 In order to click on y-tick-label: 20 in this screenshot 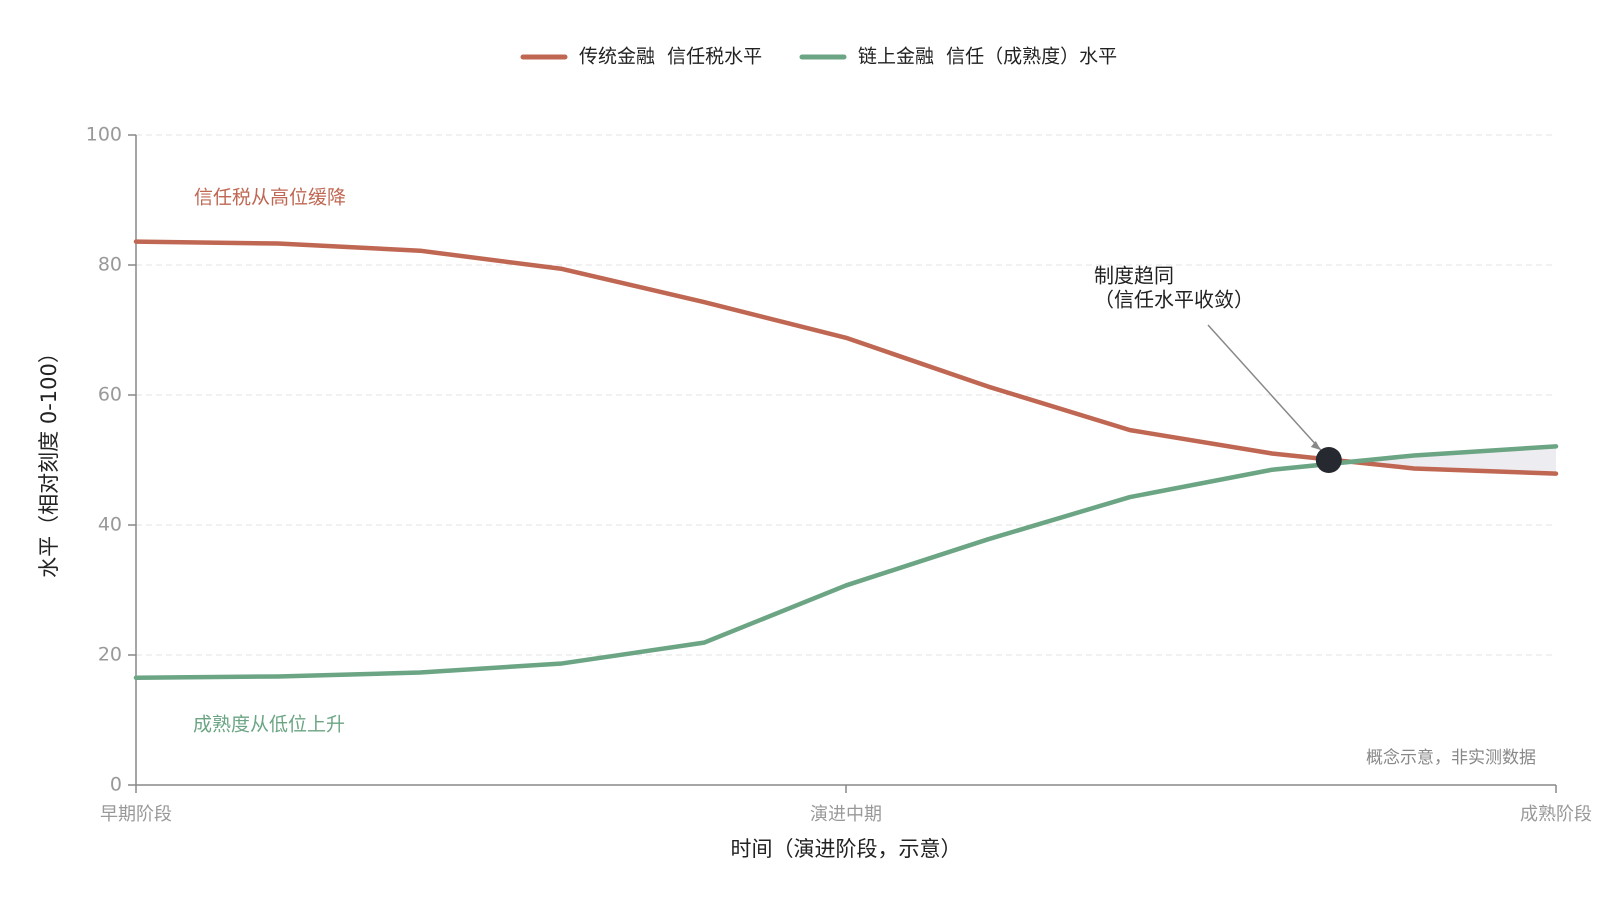, I will do `click(110, 655)`.